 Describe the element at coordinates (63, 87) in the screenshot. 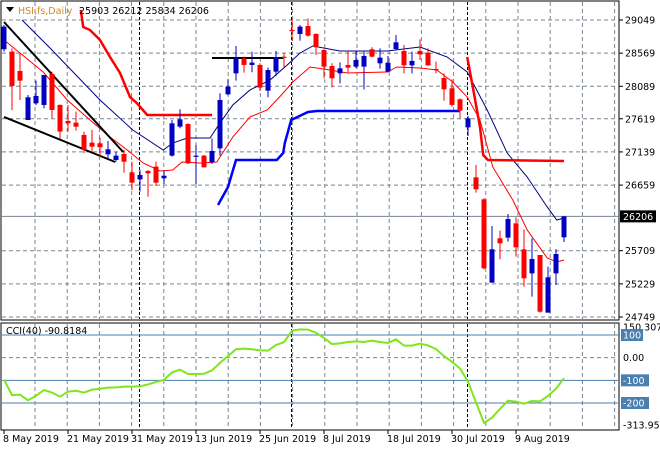

I see `upper-trendline` at that location.